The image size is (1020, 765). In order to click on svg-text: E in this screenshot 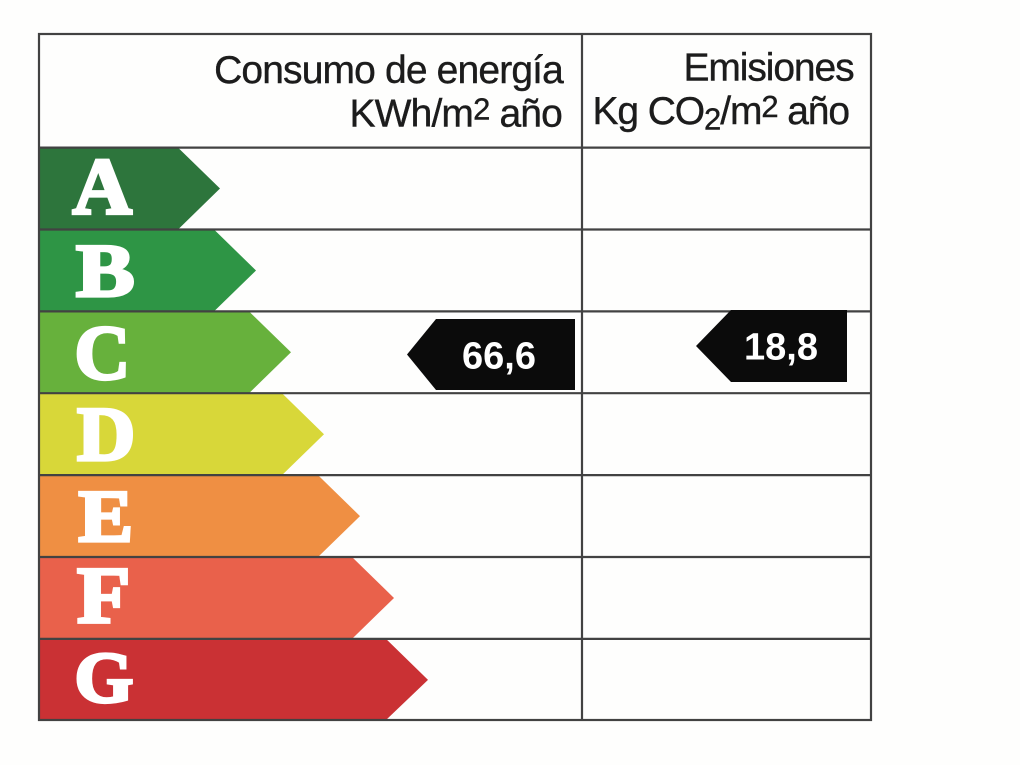, I will do `click(106, 517)`.